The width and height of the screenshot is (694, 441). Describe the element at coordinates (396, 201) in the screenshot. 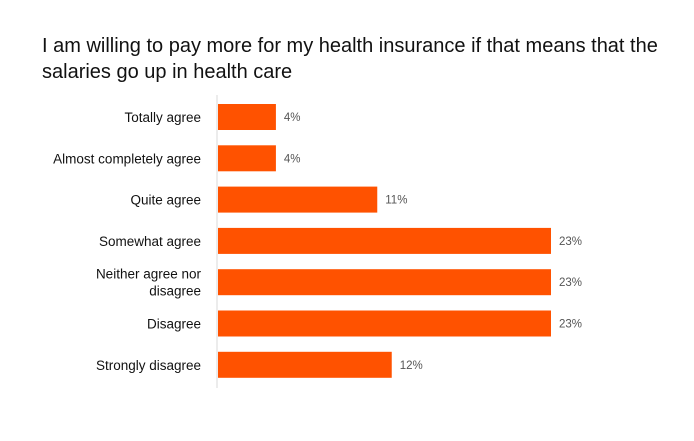

I see `value-label-3: 11%` at that location.